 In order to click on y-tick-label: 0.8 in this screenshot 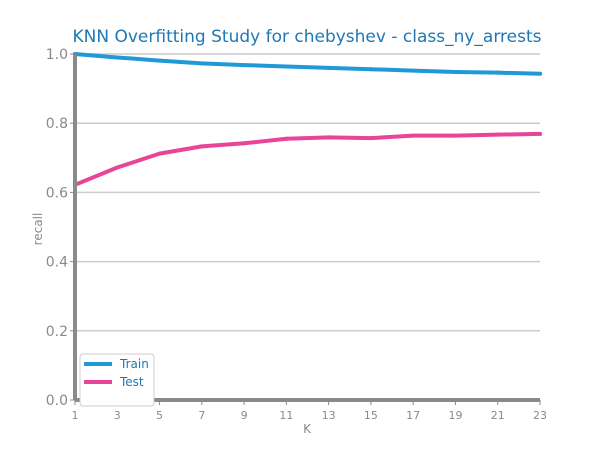, I will do `click(57, 124)`.